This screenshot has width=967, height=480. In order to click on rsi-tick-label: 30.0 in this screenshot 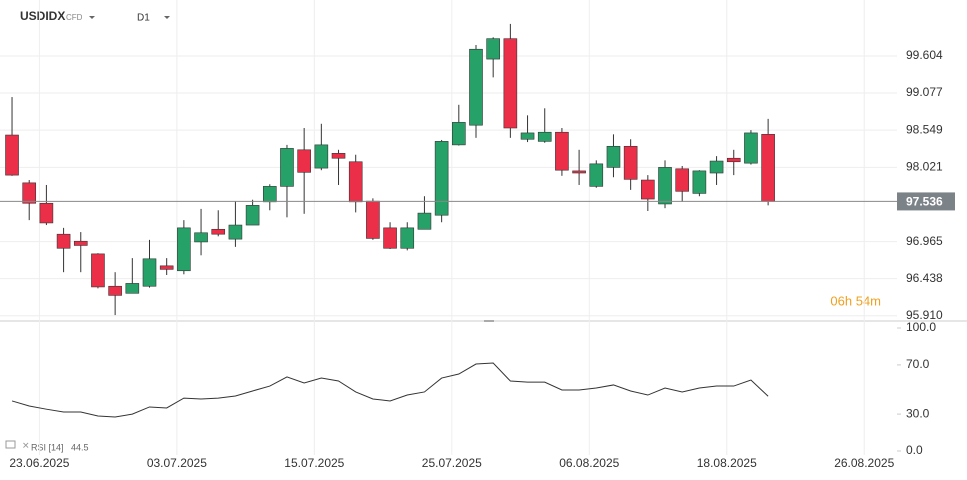, I will do `click(918, 413)`.